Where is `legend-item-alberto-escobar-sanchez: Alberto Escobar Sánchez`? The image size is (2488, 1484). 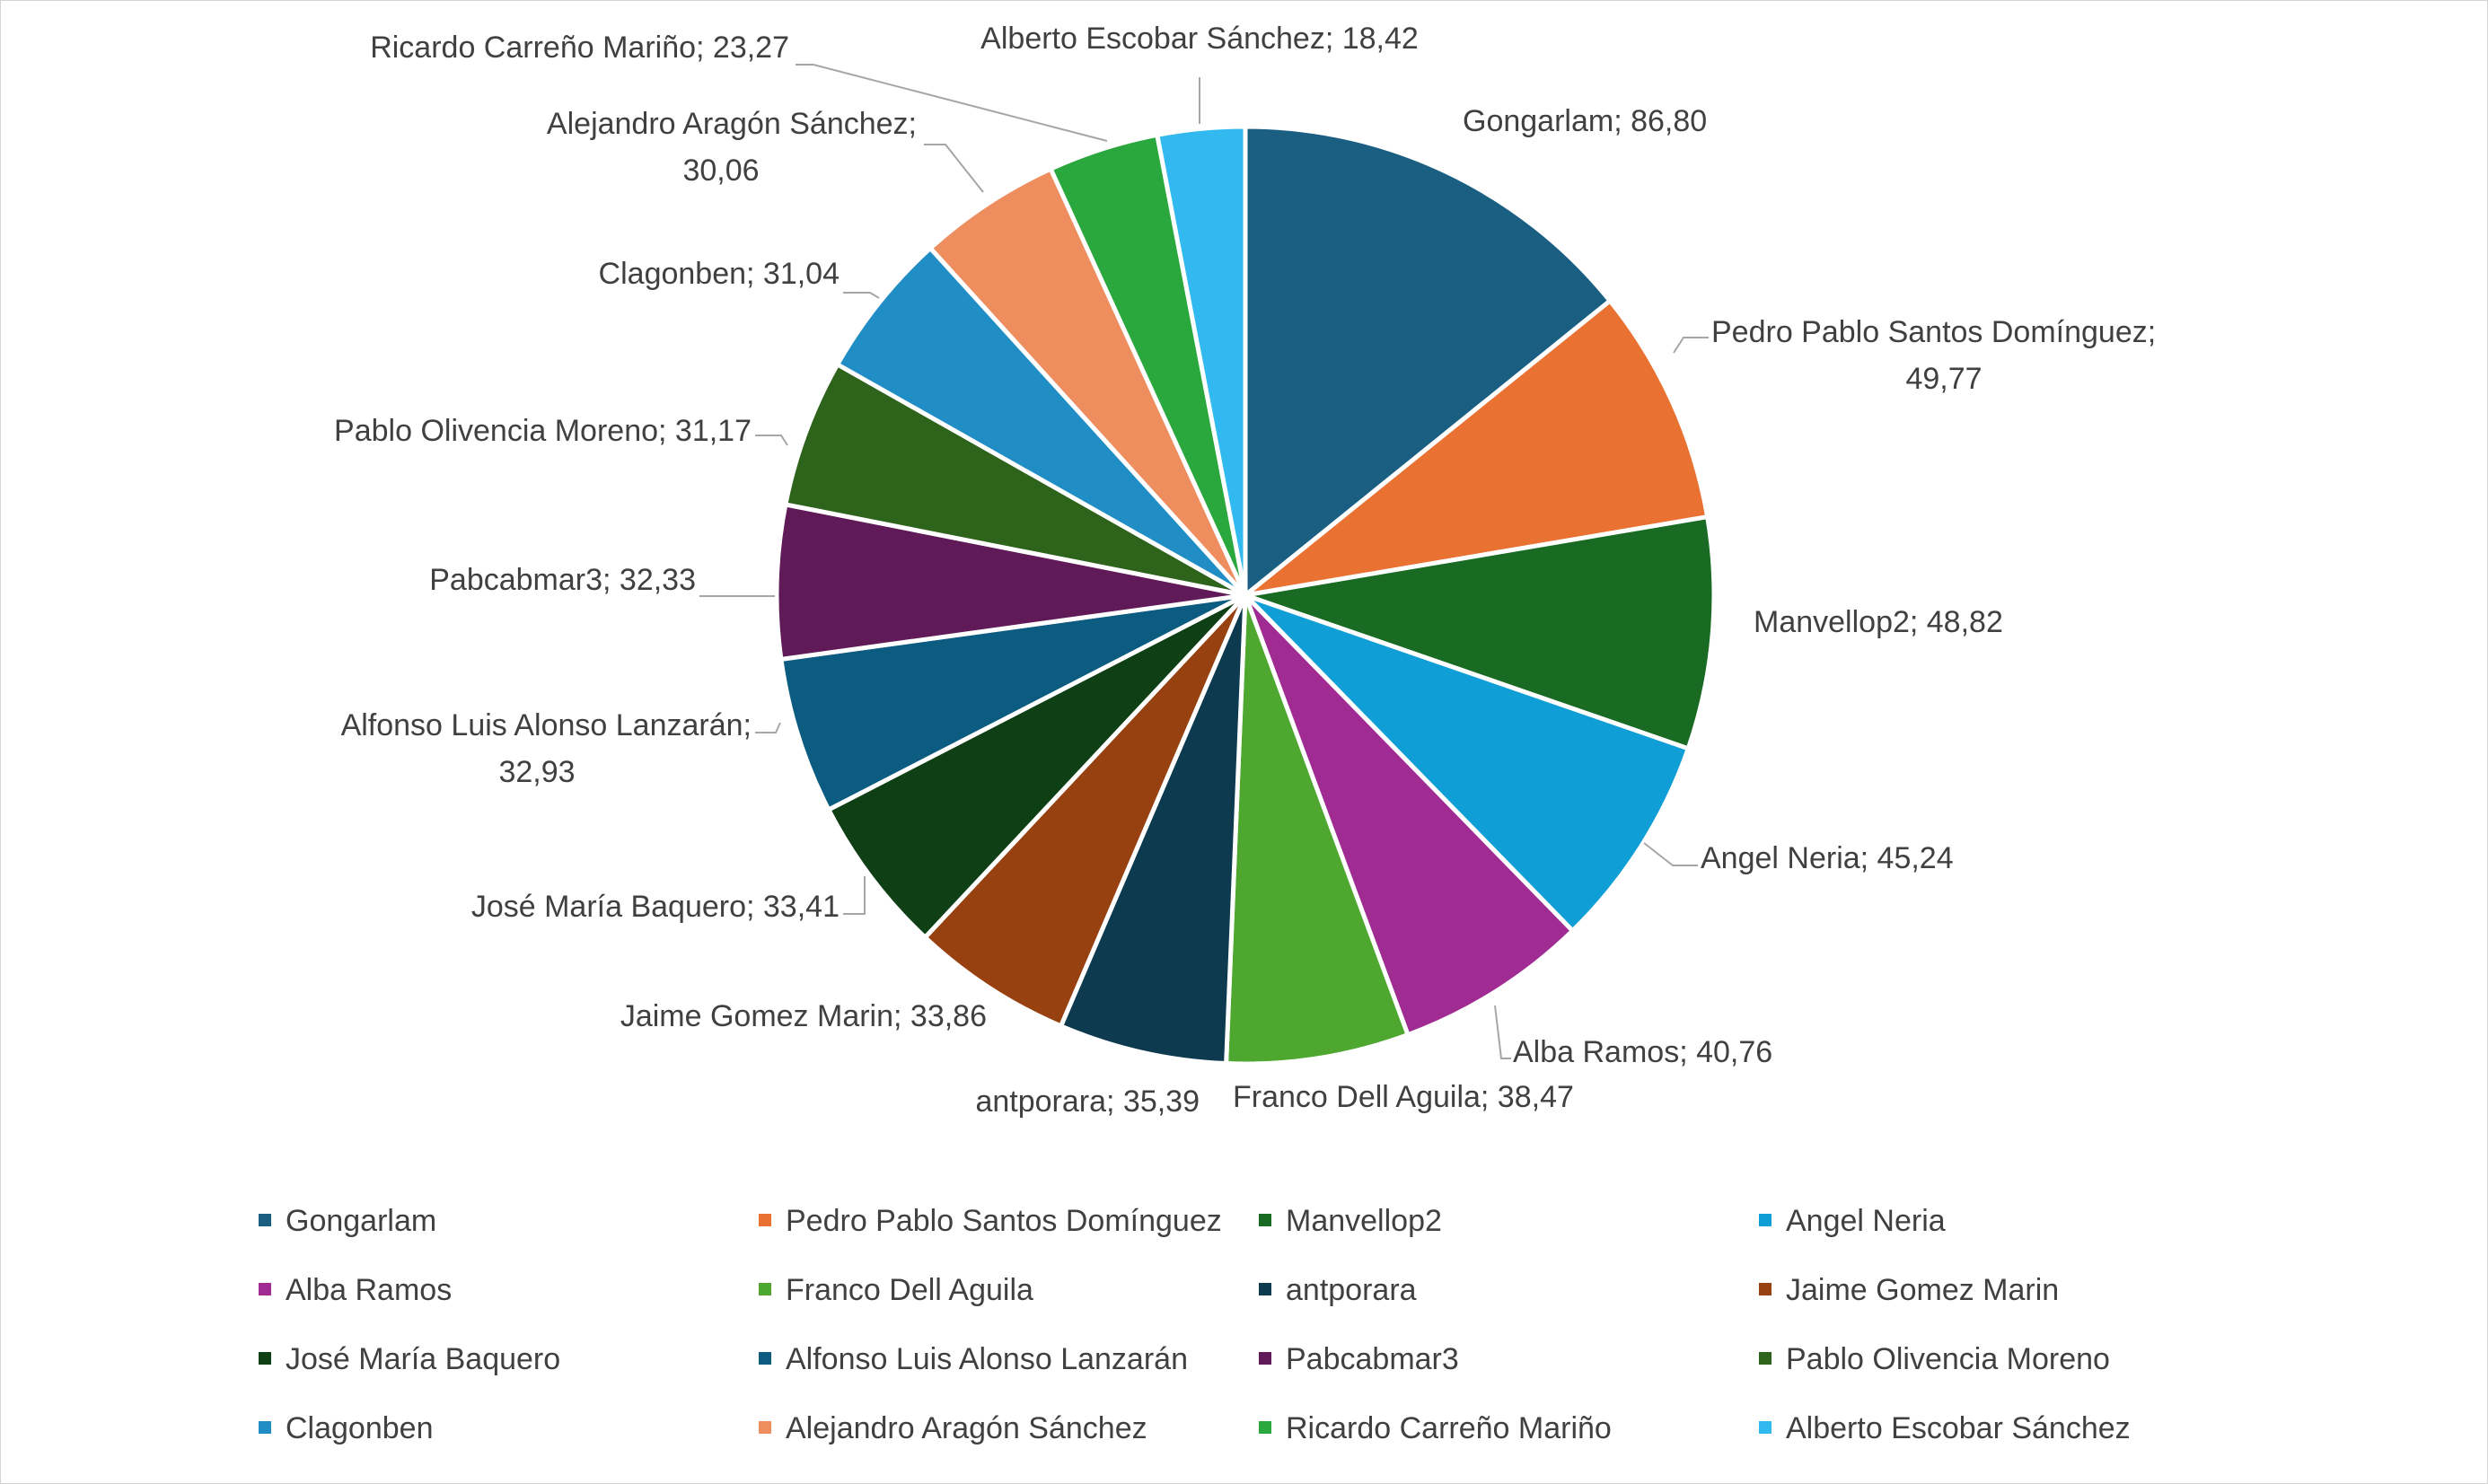
legend-item-alberto-escobar-sanchez: Alberto Escobar Sánchez is located at coordinates (1945, 1428).